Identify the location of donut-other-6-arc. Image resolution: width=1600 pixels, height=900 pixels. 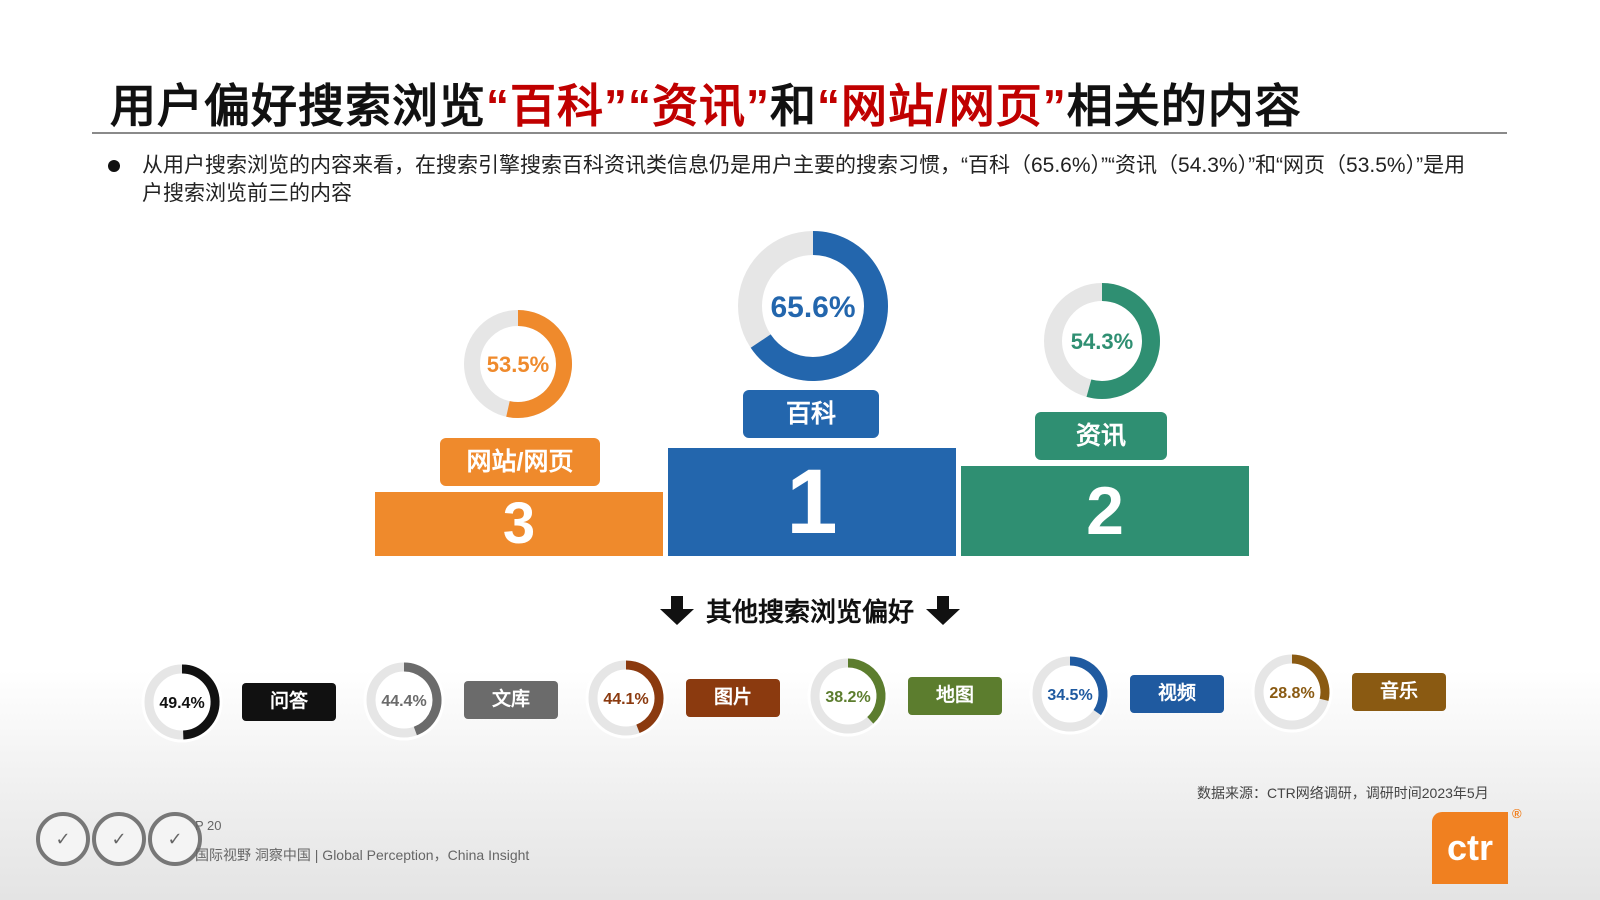
(1310, 677).